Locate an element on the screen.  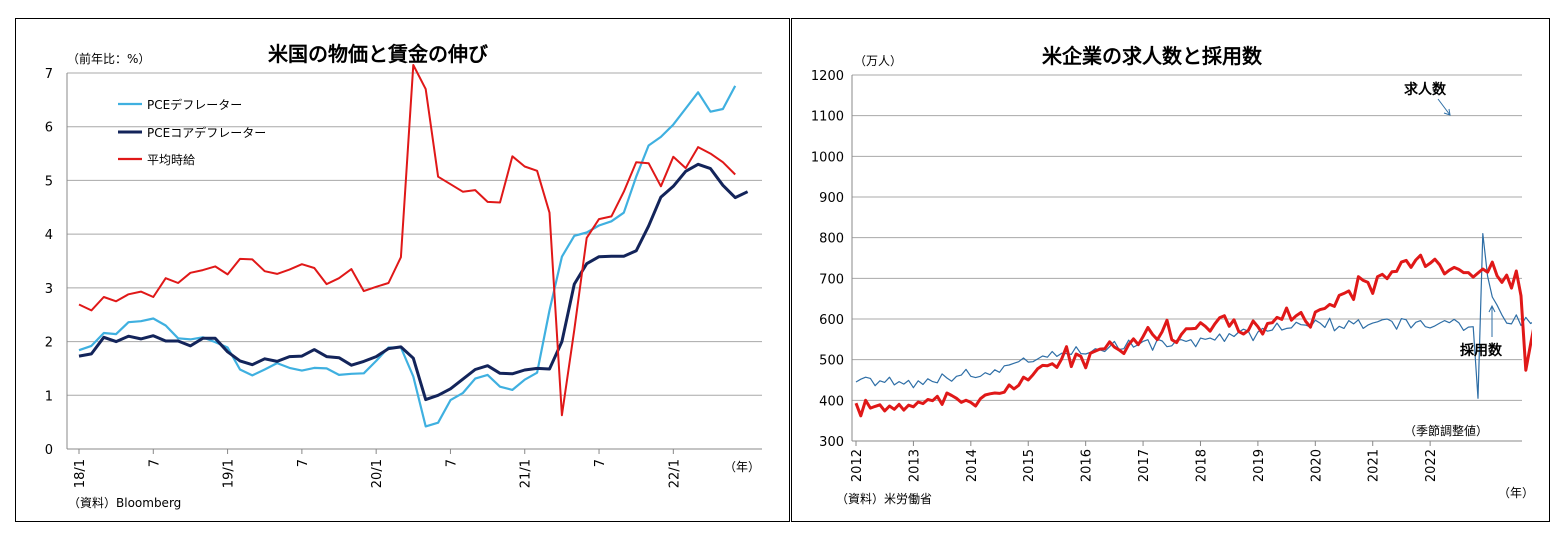
right-y-tick-label: 800 is located at coordinates (831, 239).